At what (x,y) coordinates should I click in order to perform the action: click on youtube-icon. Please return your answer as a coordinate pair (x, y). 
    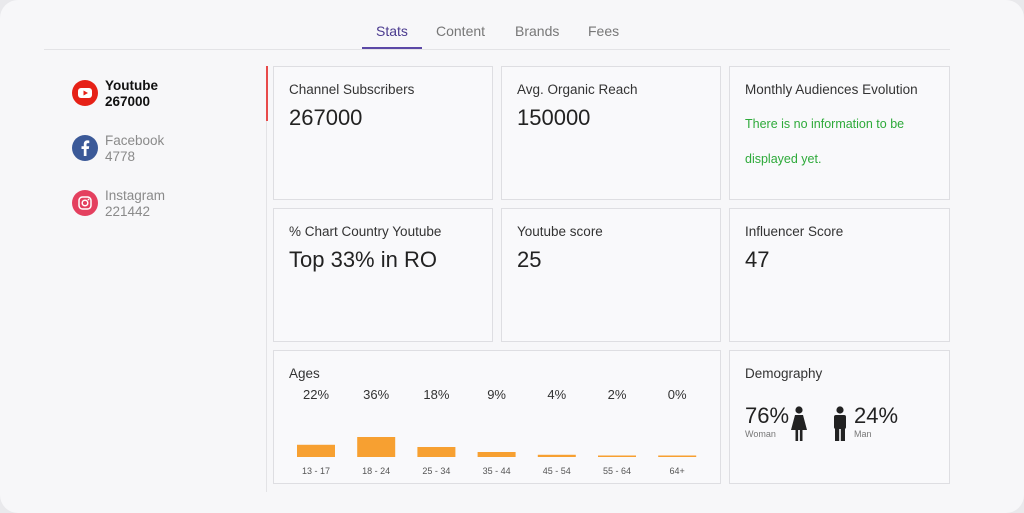
    Looking at the image, I should click on (85, 93).